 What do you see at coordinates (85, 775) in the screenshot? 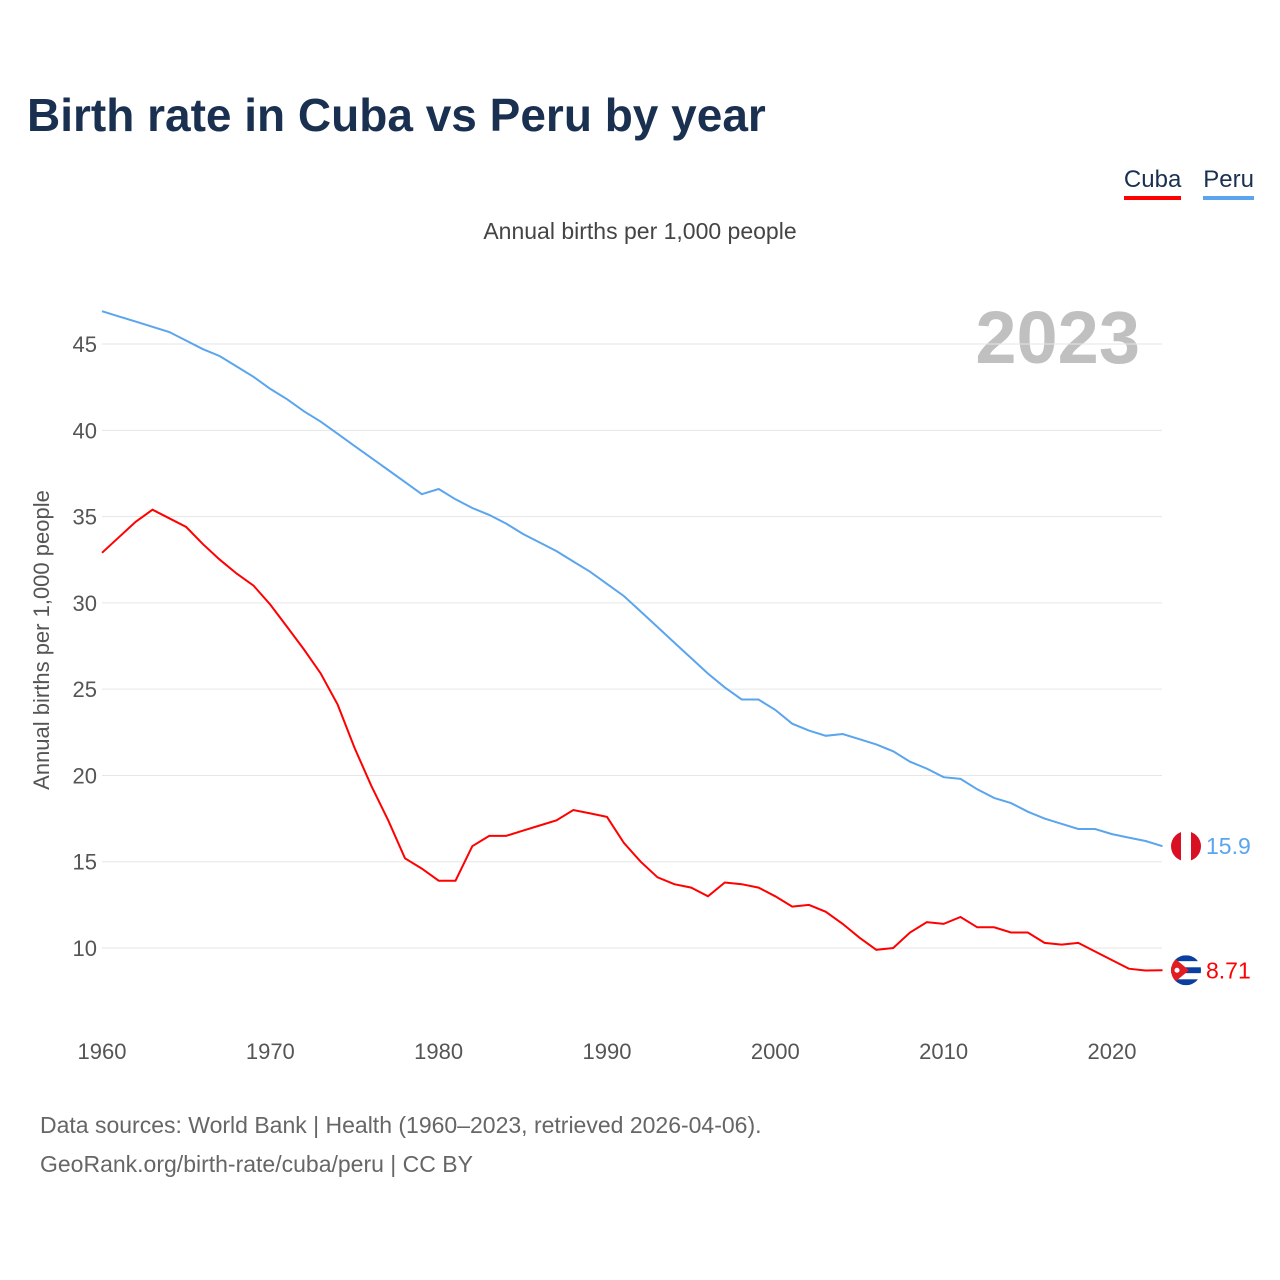
I see `y-tick-label: 20` at bounding box center [85, 775].